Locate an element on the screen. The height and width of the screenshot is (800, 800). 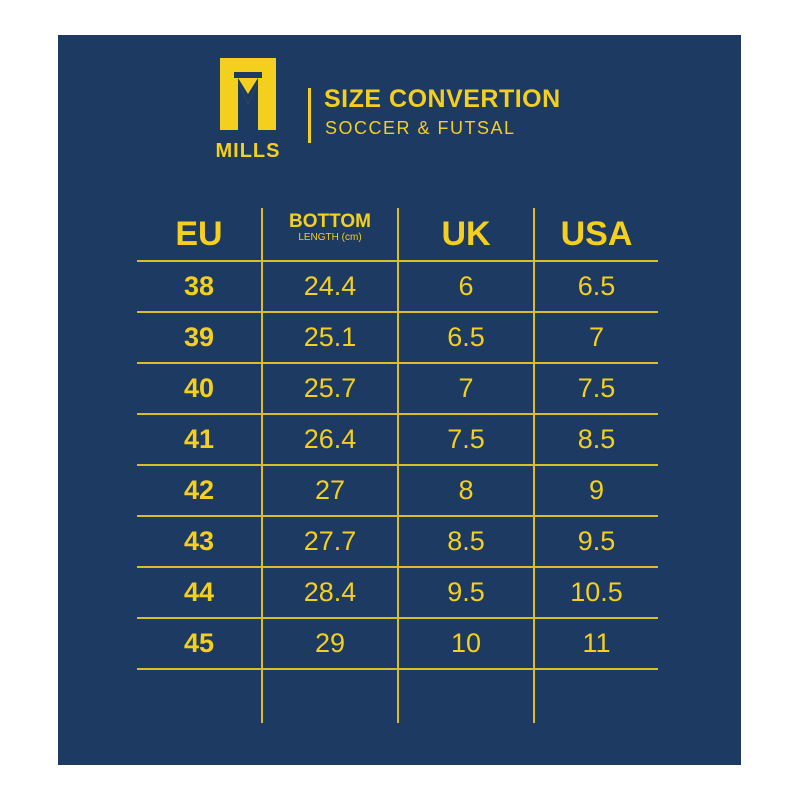
bottom-length-cell: 25.7 is located at coordinates (330, 388).